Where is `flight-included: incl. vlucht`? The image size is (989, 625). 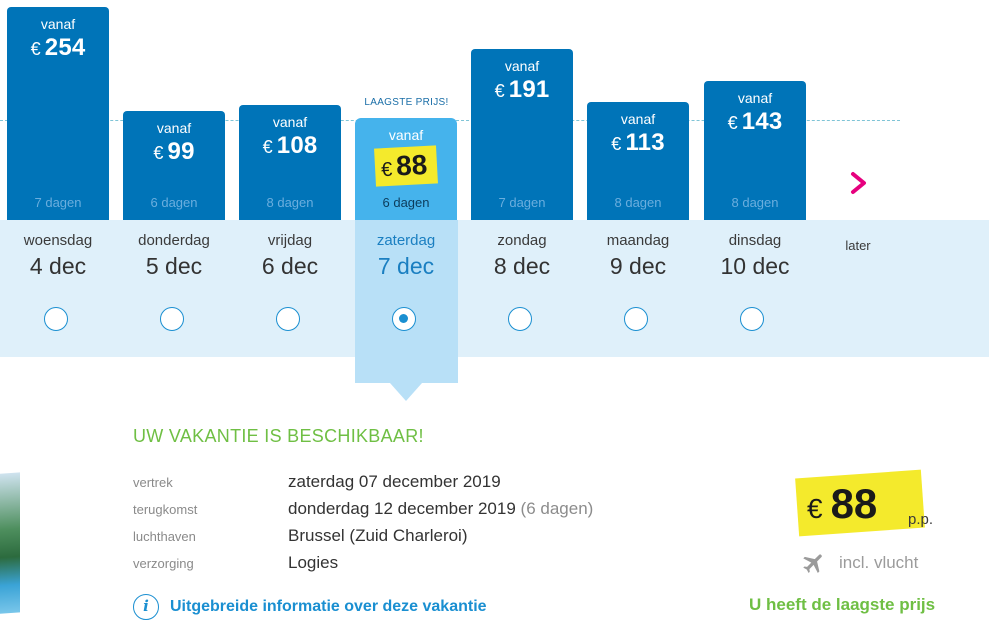
flight-included: incl. vlucht is located at coordinates (859, 563).